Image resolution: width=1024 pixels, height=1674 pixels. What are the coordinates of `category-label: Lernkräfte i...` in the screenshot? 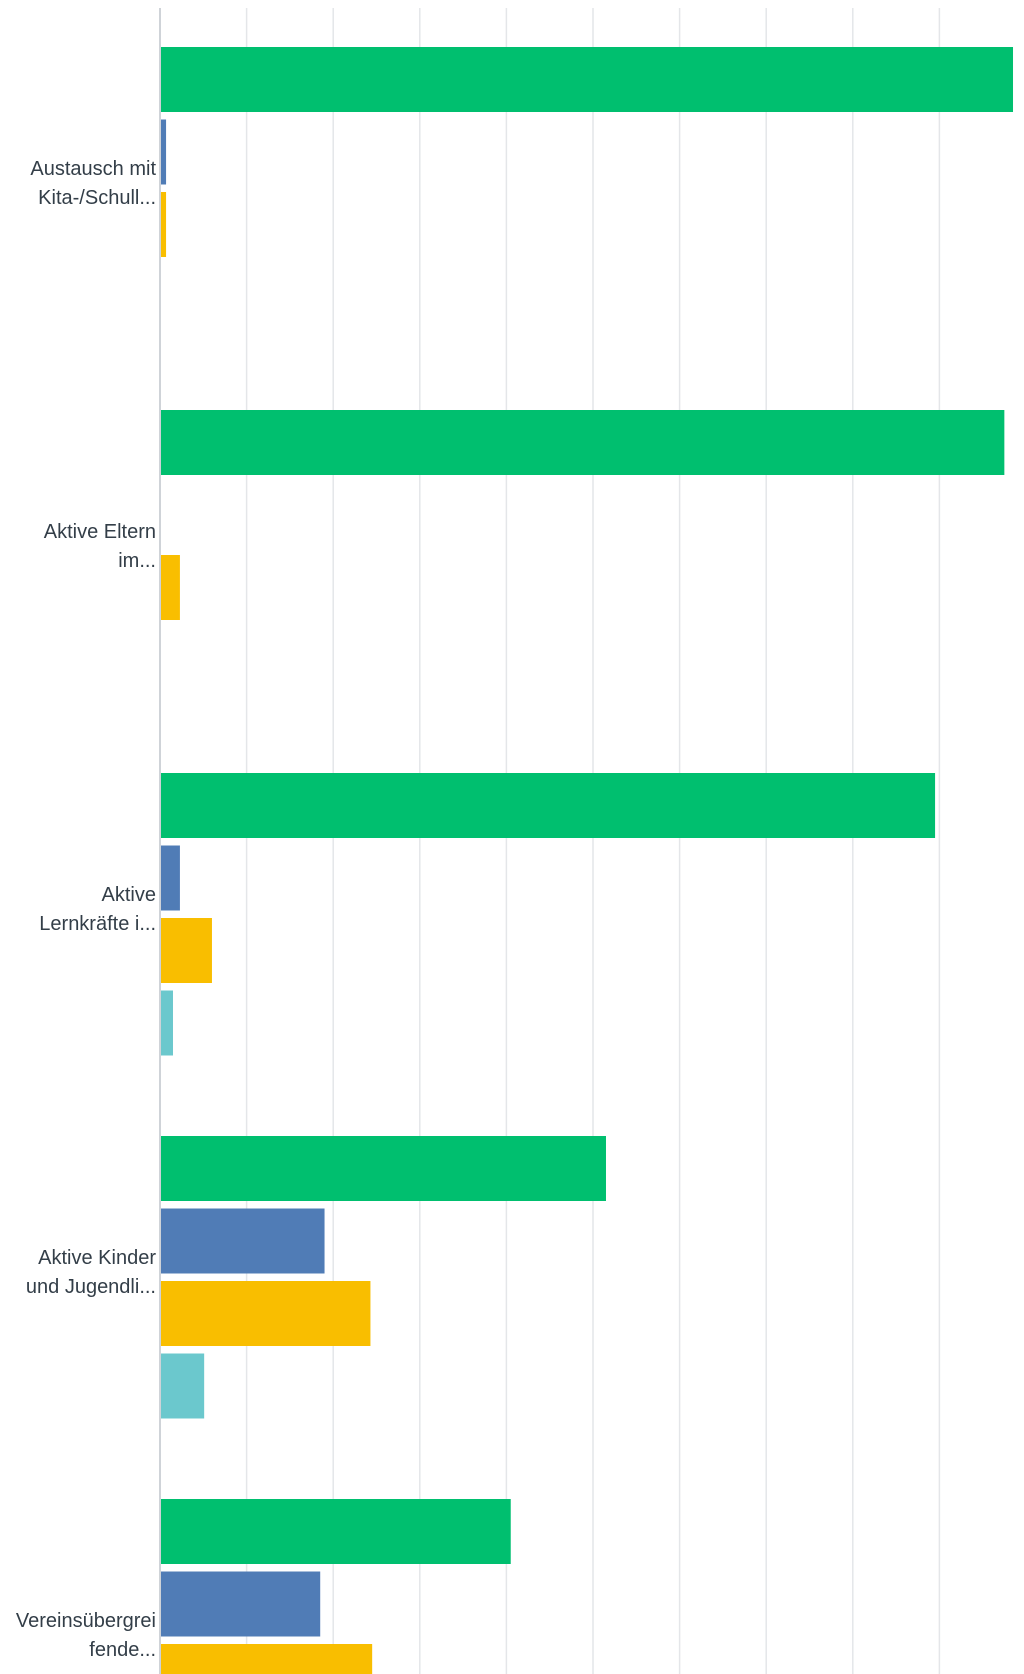 It's located at (97, 924).